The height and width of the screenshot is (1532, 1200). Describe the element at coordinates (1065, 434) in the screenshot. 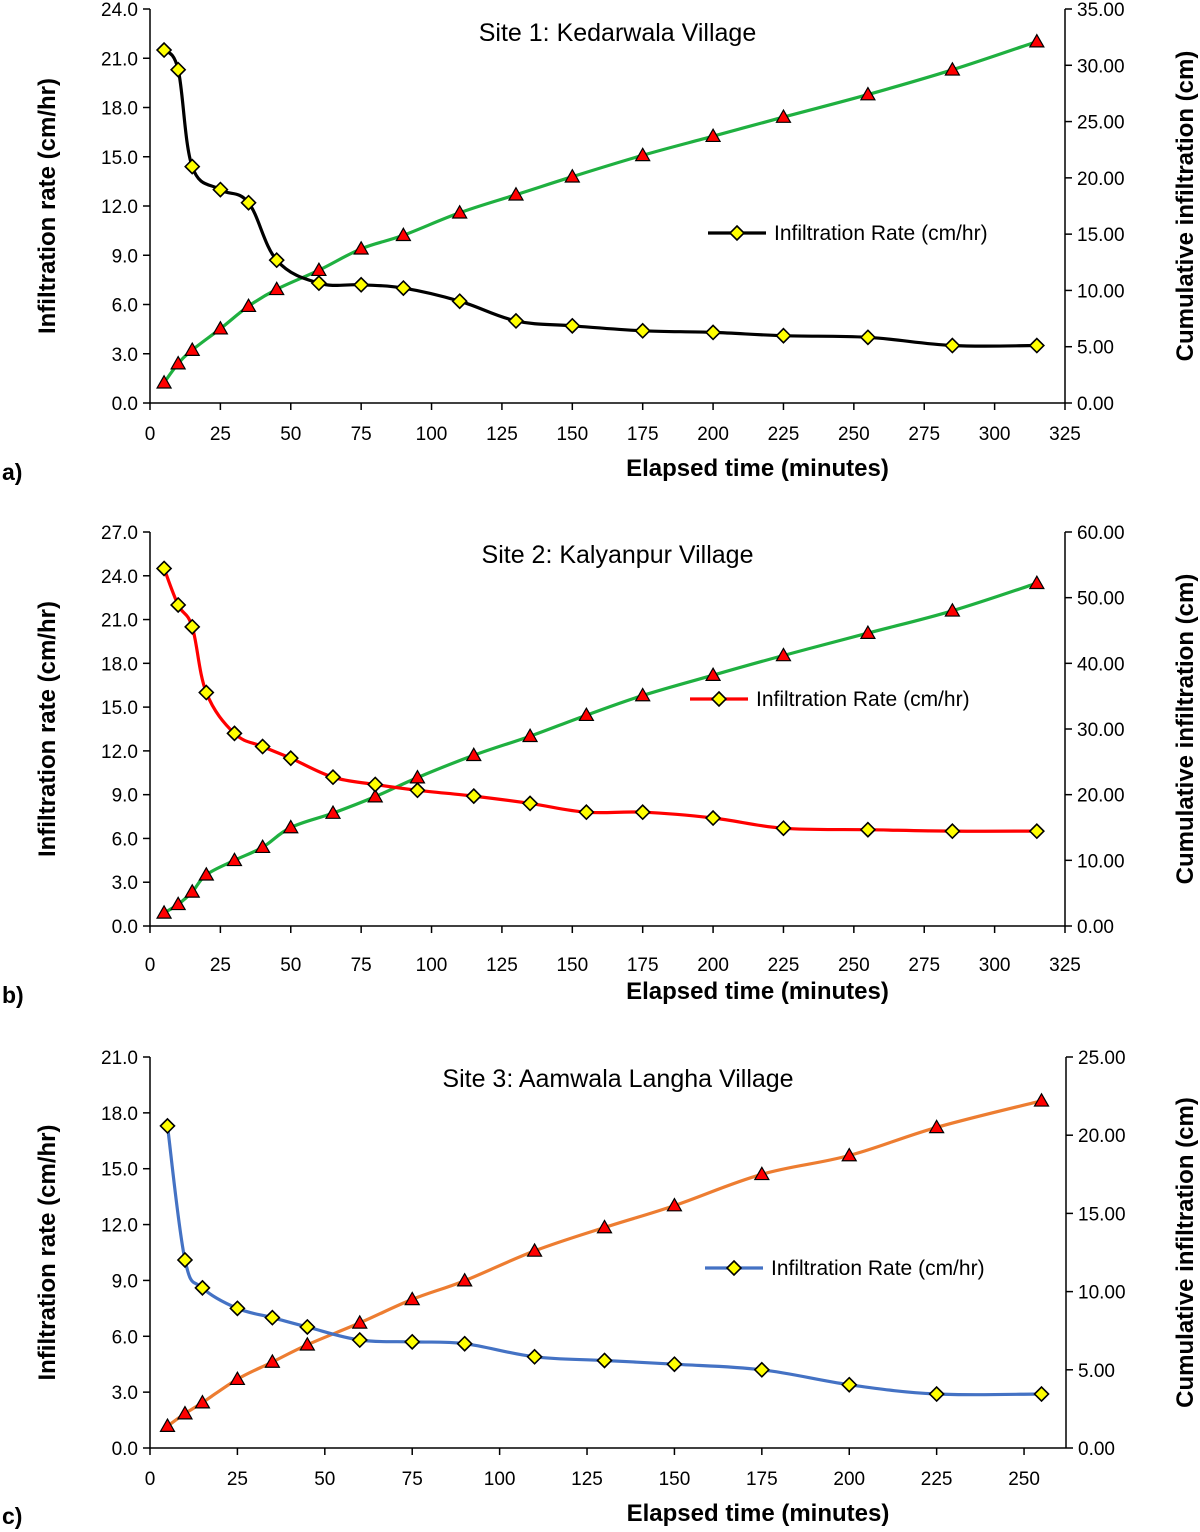

I see `x-tick-label: 325` at that location.